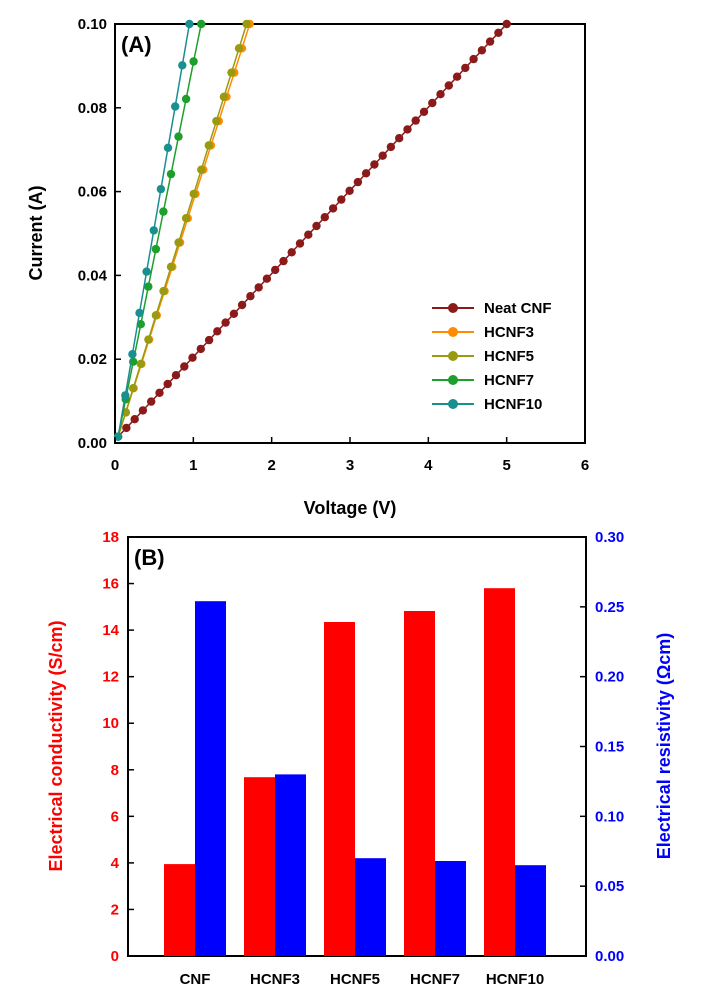 This screenshot has height=1004, width=720. I want to click on panel-a-x-tick-label: 6, so click(585, 465).